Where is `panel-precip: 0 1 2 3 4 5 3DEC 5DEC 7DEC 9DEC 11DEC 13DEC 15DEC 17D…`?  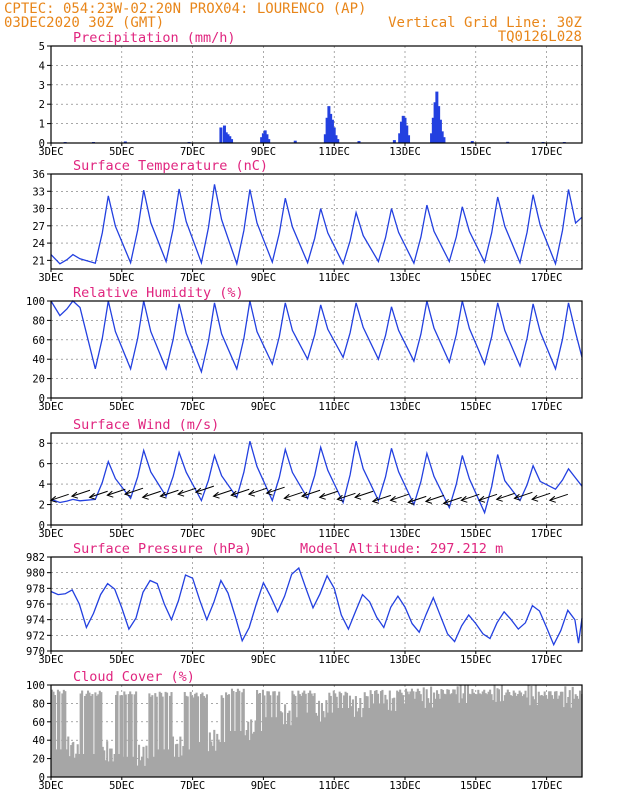
panel-precip: 0 1 2 3 4 5 3DEC 5DEC 7DEC 9DEC 11DEC 13DEC 15DEC 17D… is located at coordinates (310, 94).